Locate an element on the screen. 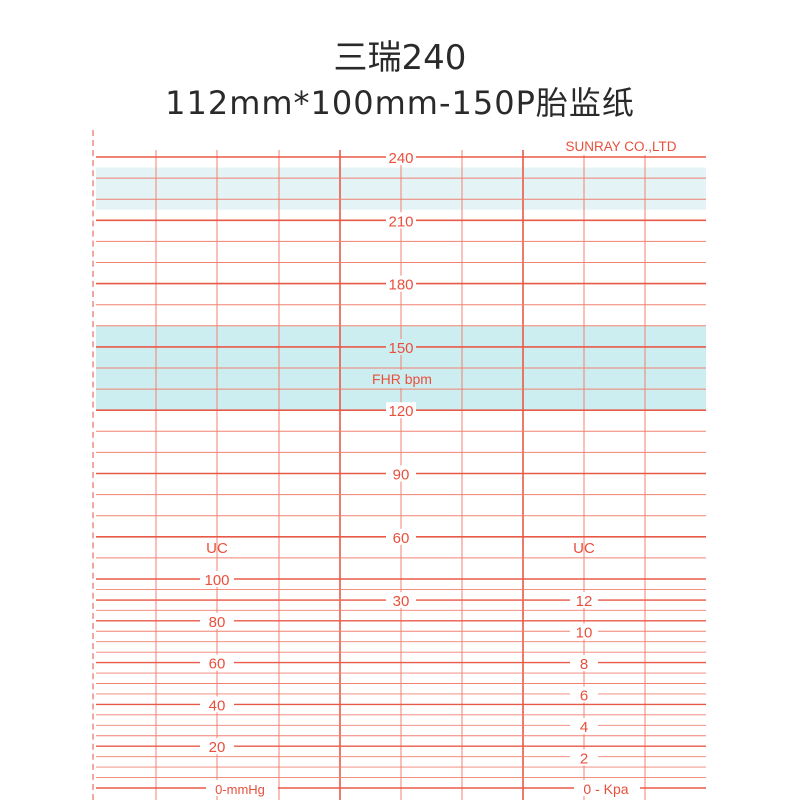  uc-left-zero-label: 0-mmHg is located at coordinates (240, 789).